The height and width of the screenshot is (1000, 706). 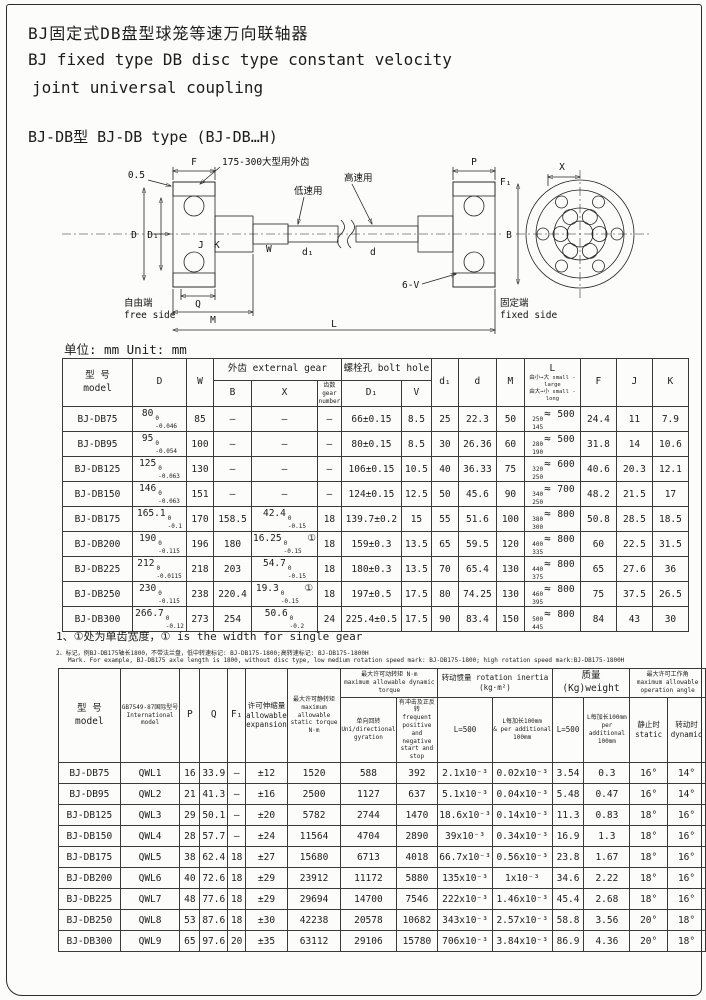 I want to click on value-cell: 1.3, so click(x=607, y=836).